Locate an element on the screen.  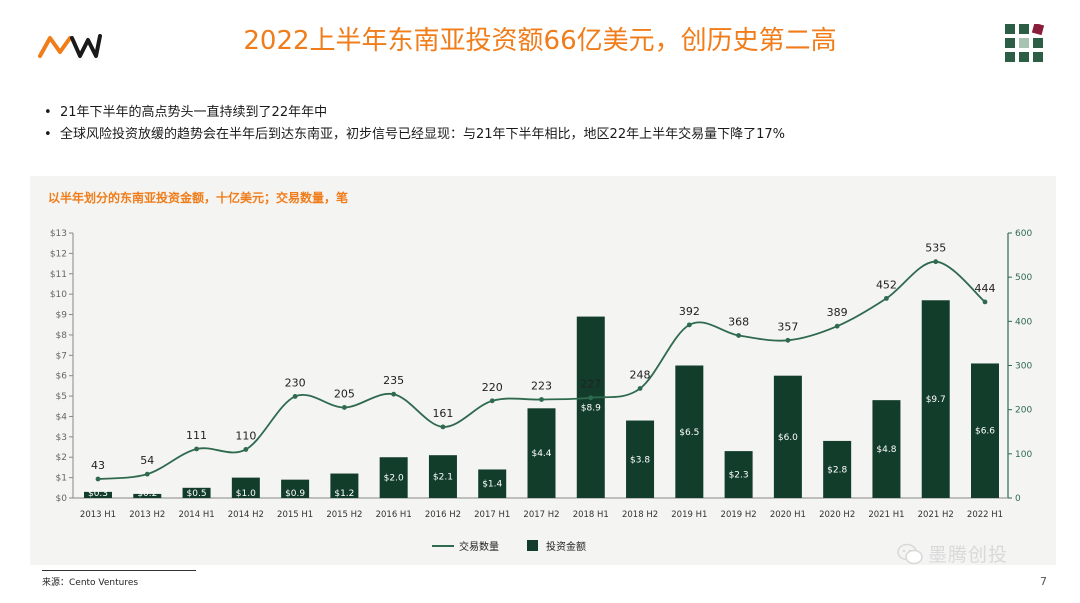
bar-value-label: $6.5 is located at coordinates (689, 433).